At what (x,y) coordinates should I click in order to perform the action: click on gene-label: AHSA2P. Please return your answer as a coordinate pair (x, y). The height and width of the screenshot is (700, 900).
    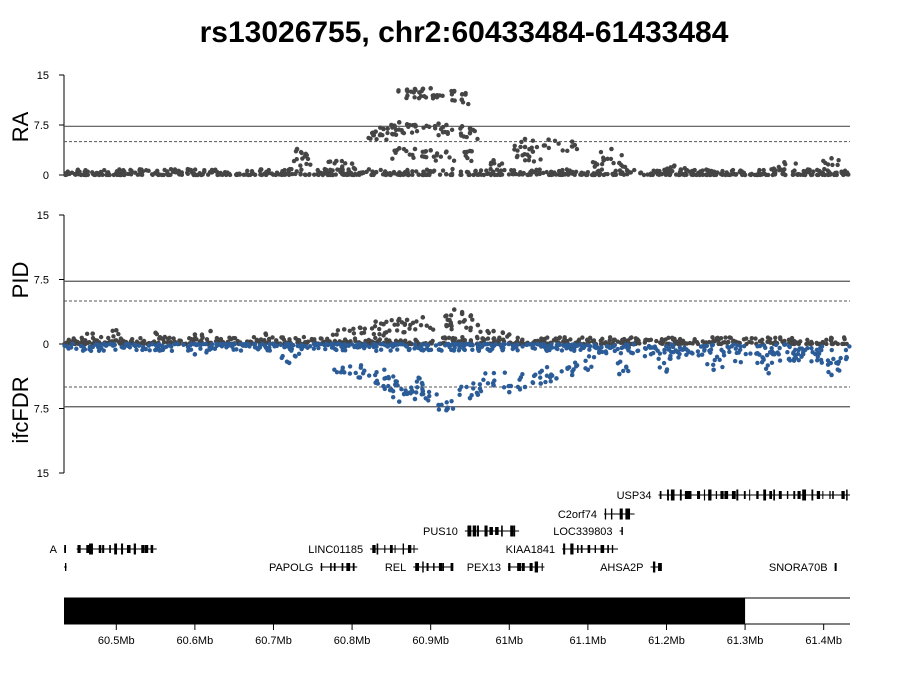
    Looking at the image, I should click on (621, 568).